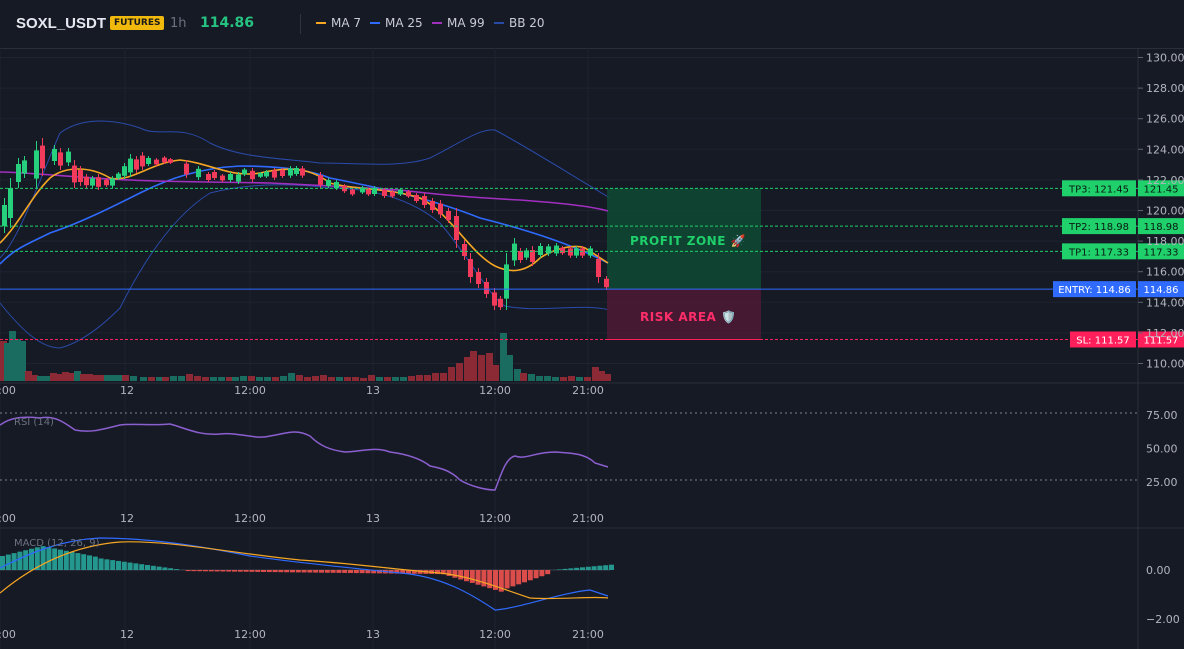  Describe the element at coordinates (684, 314) in the screenshot. I see `risk-zone-box` at that location.